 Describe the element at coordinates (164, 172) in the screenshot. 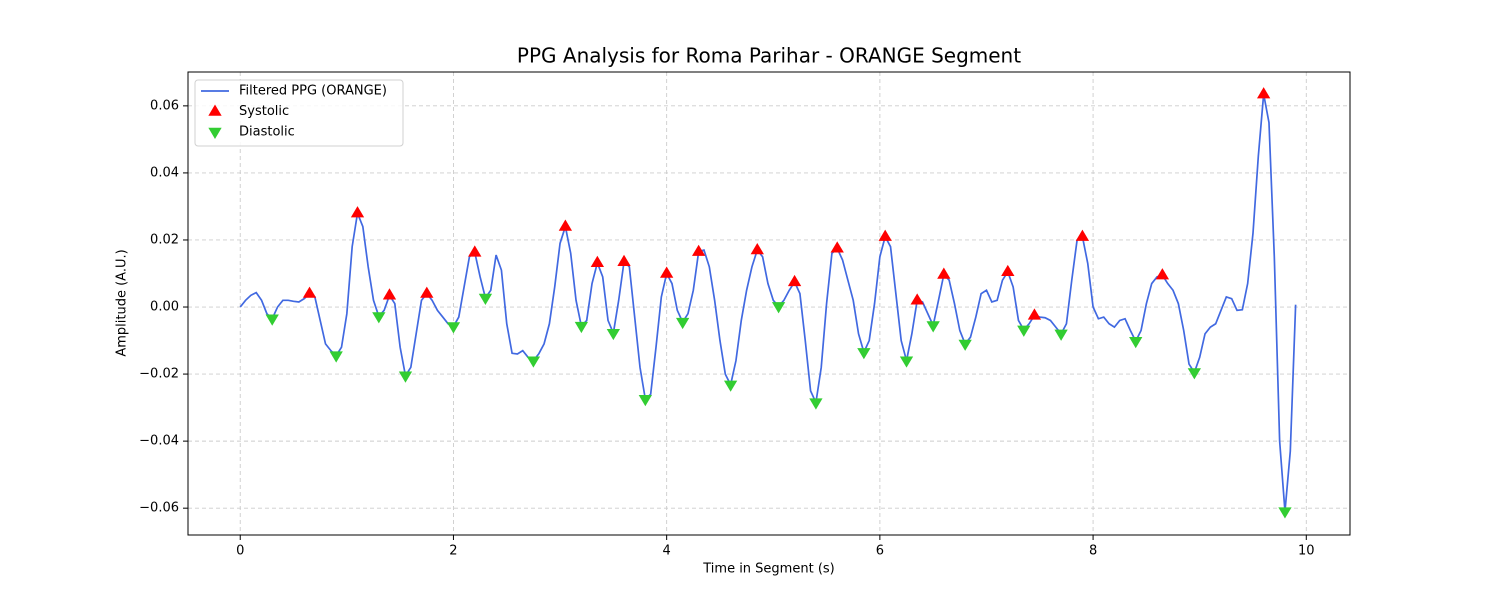

I see `y-tick-label: 0.04` at that location.